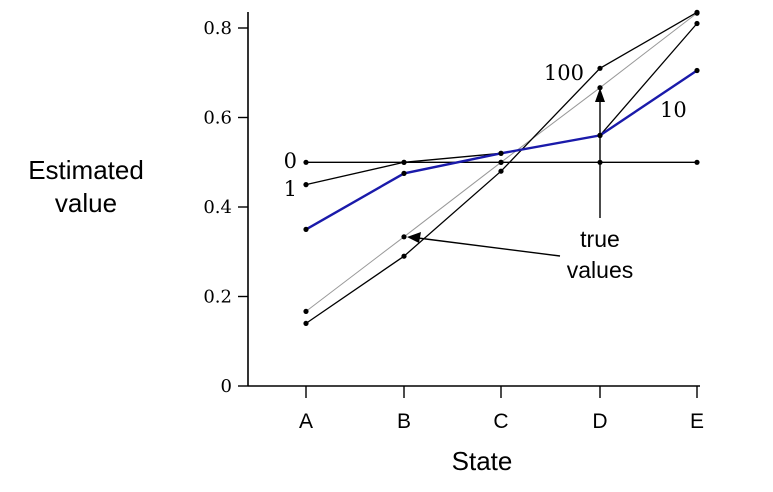 The image size is (773, 492). I want to click on x-tick-label: E, so click(697, 421).